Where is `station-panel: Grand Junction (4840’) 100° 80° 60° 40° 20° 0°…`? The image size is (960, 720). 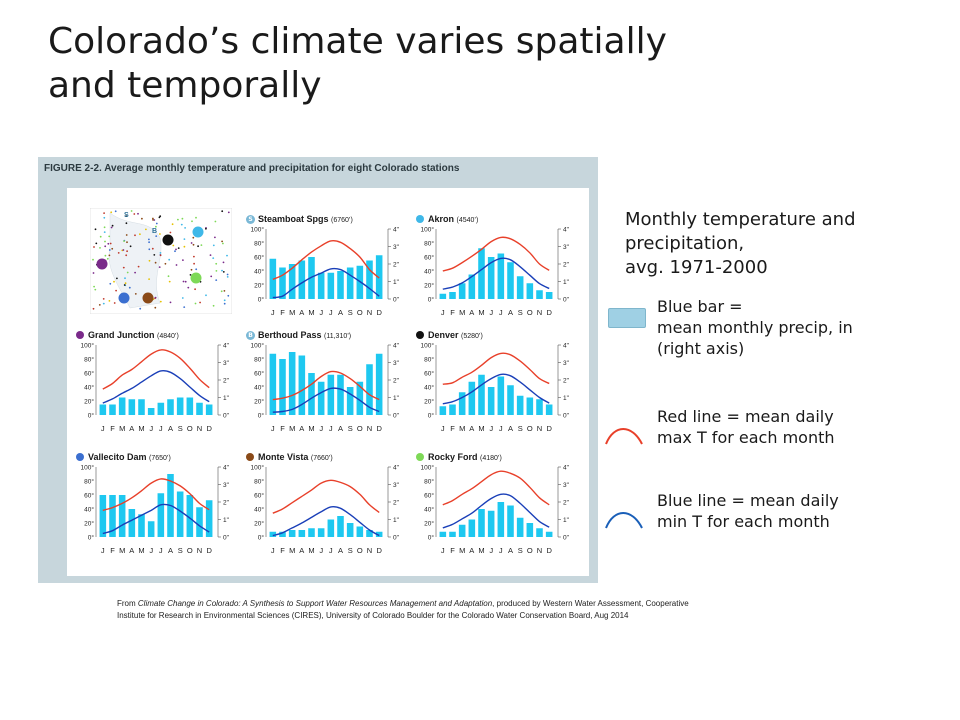 station-panel: Grand Junction (4840’) 100° 80° 60° 40° 20° 0°… is located at coordinates (158, 391).